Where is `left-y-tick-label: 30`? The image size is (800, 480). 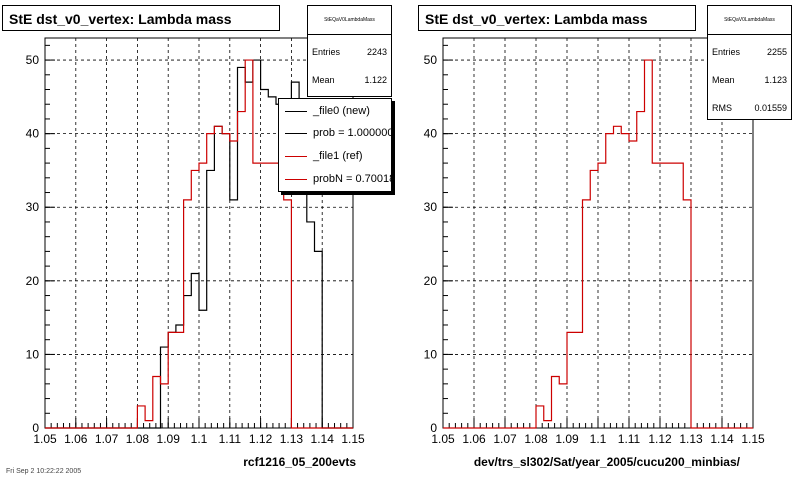
left-y-tick-label: 30 is located at coordinates (33, 207).